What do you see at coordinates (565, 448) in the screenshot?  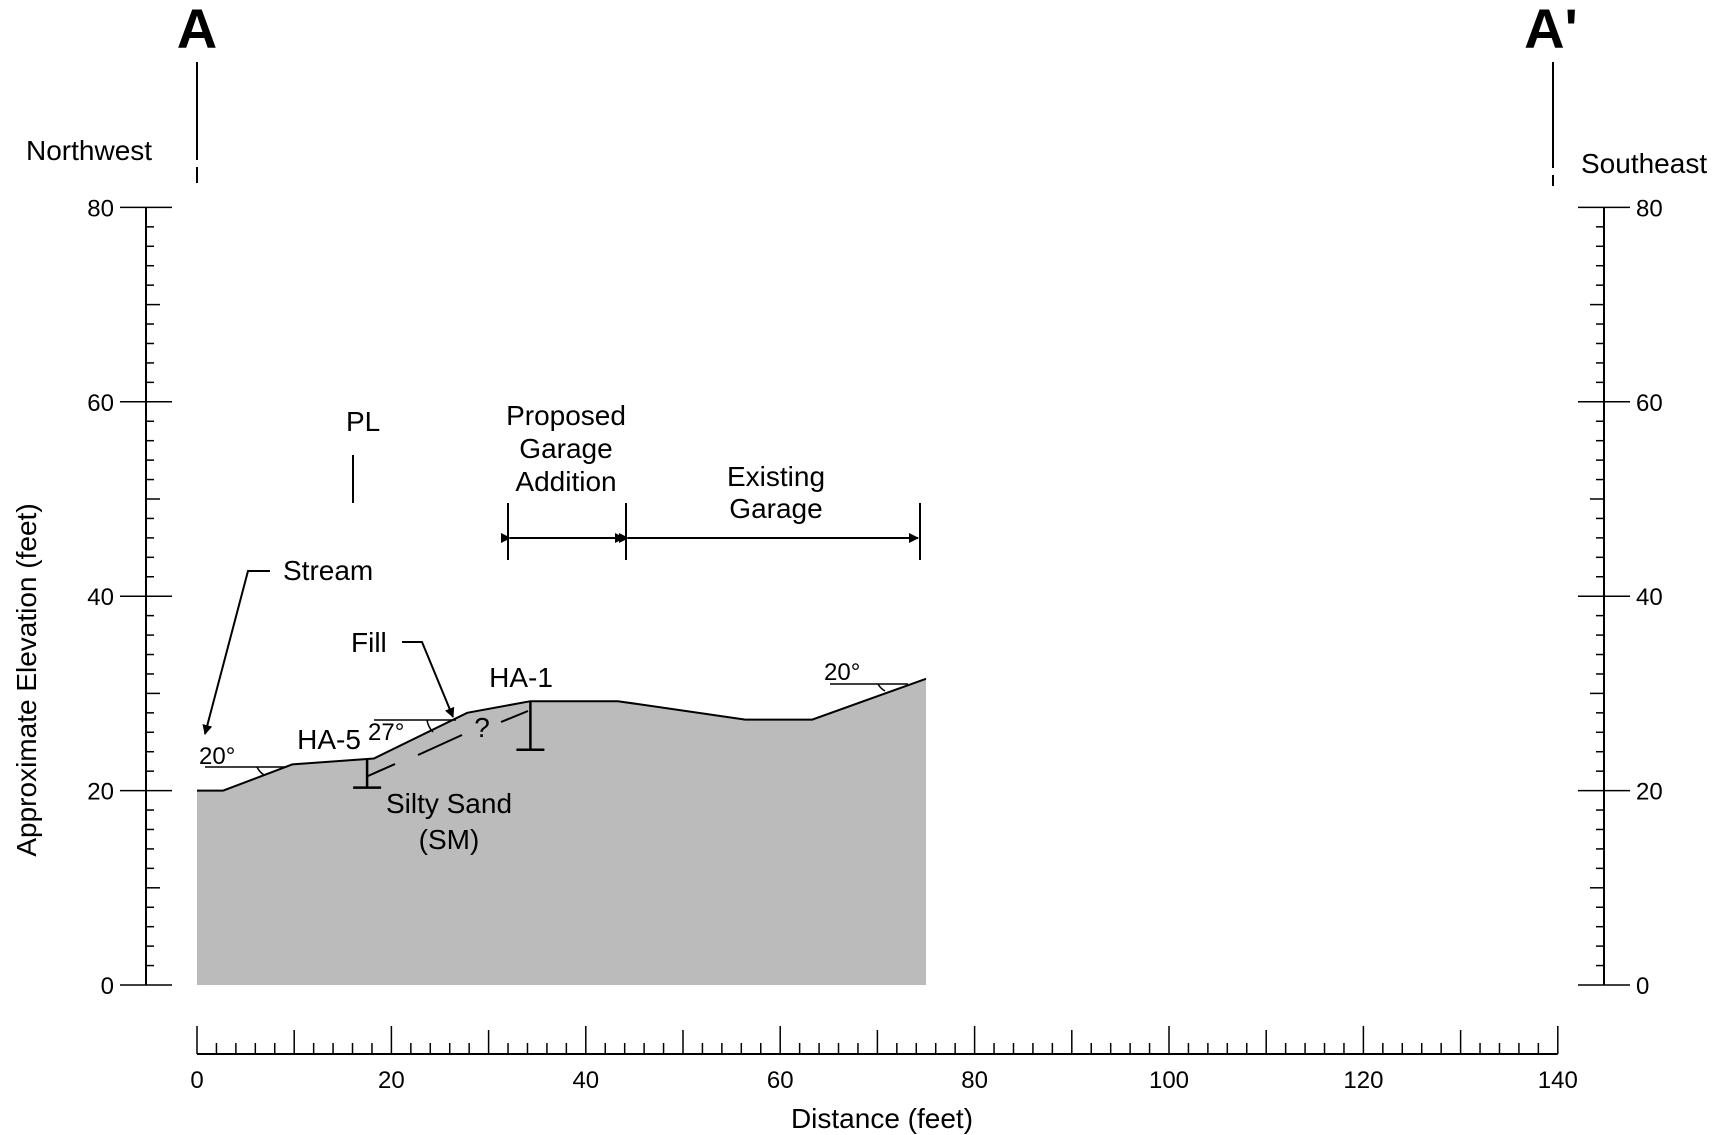 I see `proposed-label-line2: Garage` at bounding box center [565, 448].